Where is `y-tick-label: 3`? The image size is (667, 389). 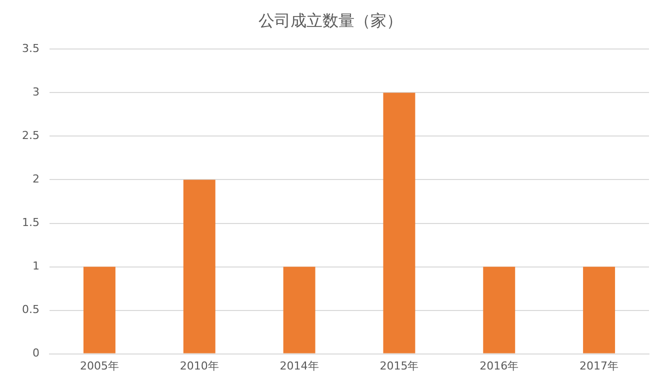 y-tick-label: 3 is located at coordinates (36, 92).